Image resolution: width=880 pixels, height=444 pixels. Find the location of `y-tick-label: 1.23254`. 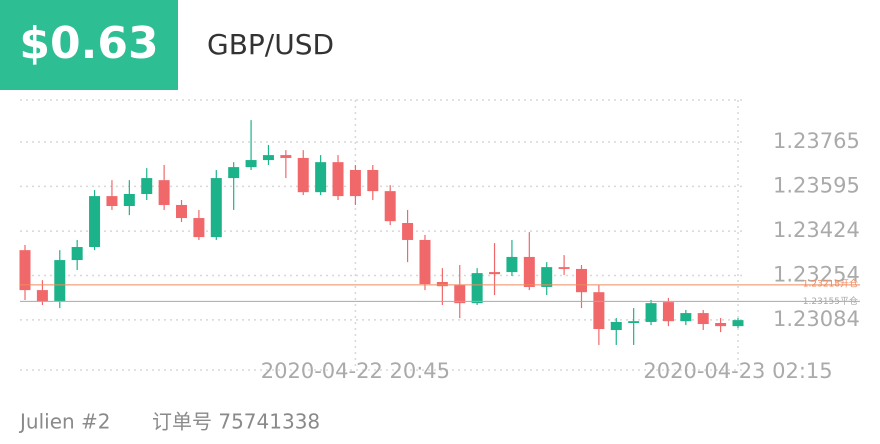

y-tick-label: 1.23254 is located at coordinates (816, 274).